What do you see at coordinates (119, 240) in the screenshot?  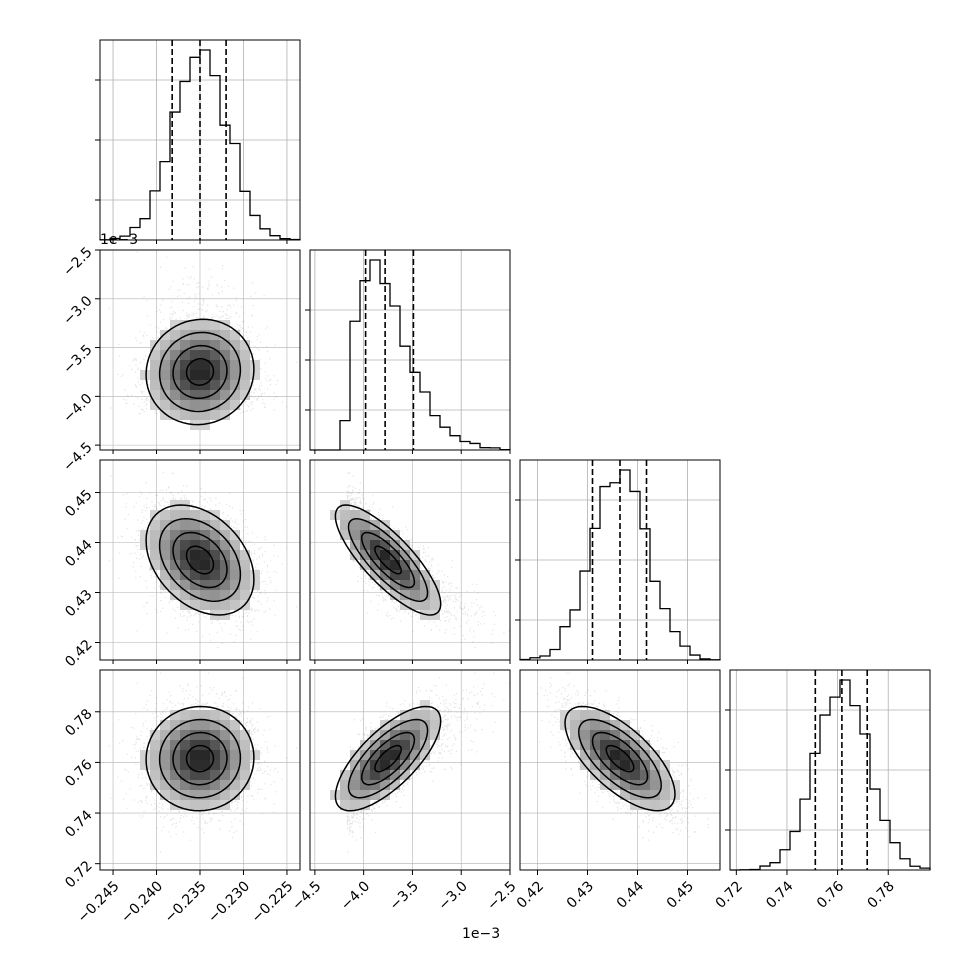 I see `y-offset-label: 1e−3` at bounding box center [119, 240].